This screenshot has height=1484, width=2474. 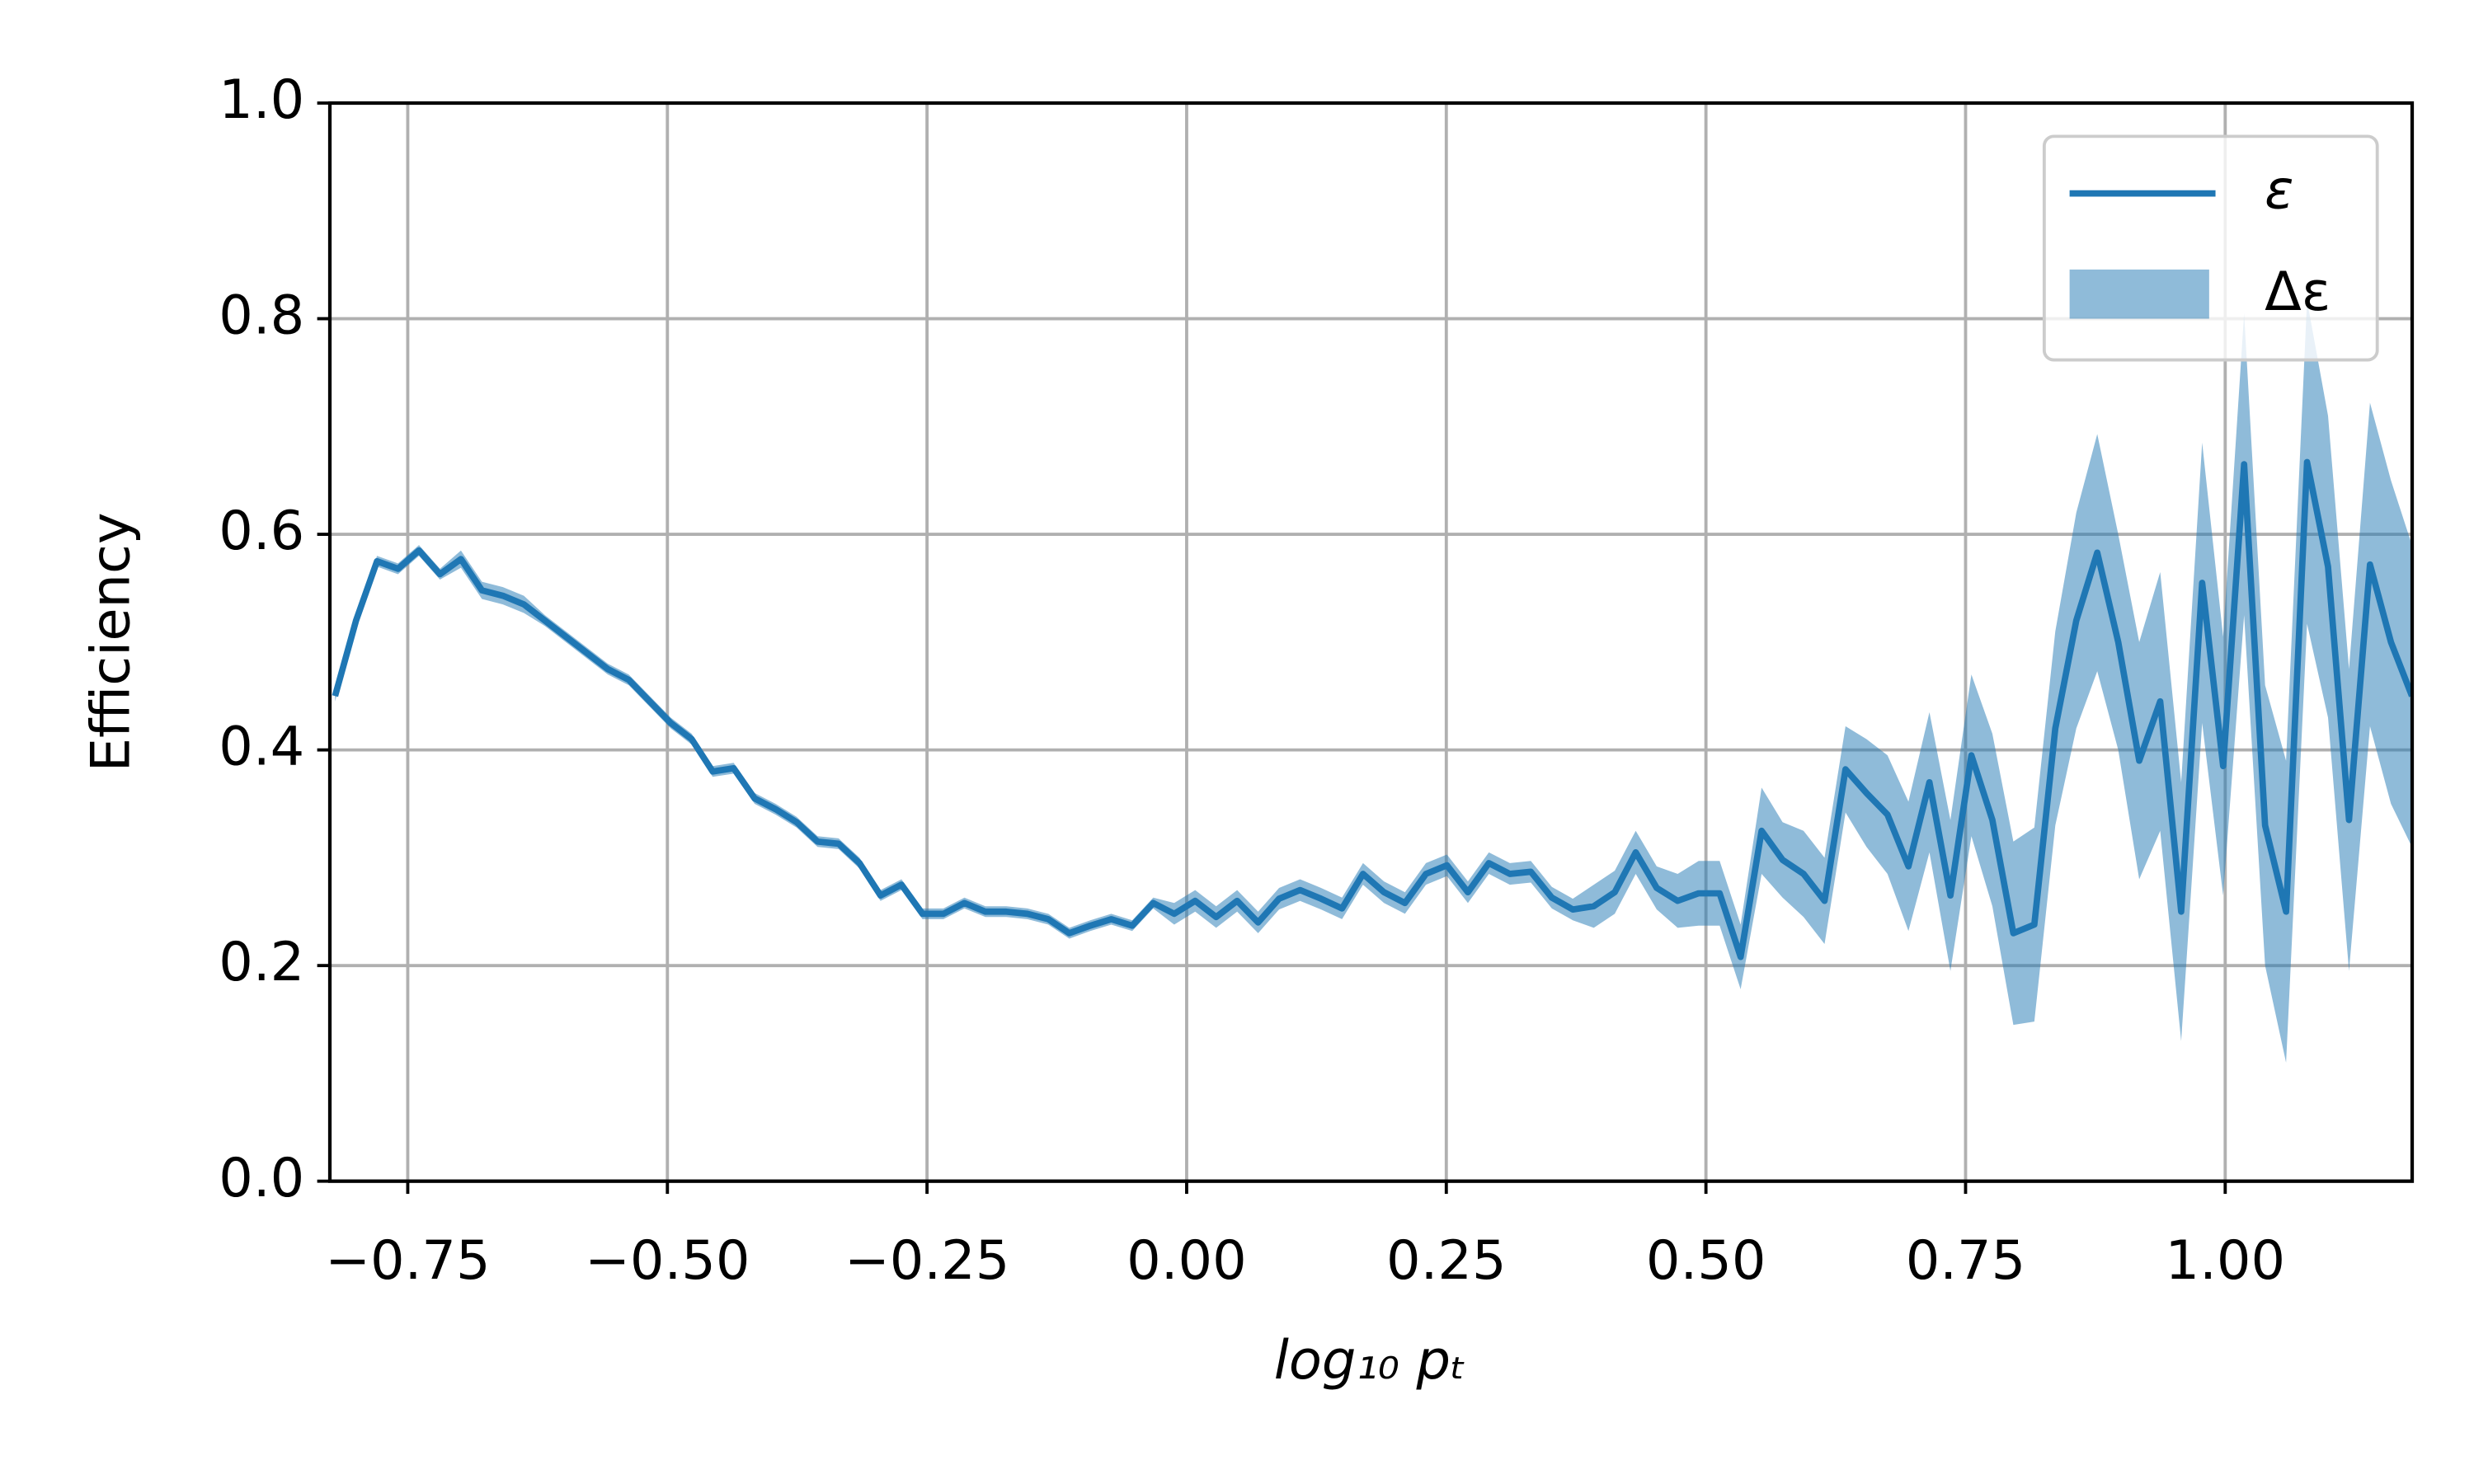 What do you see at coordinates (1370, 1360) in the screenshot?
I see `x-axis-label: log₁₀ pₜ` at bounding box center [1370, 1360].